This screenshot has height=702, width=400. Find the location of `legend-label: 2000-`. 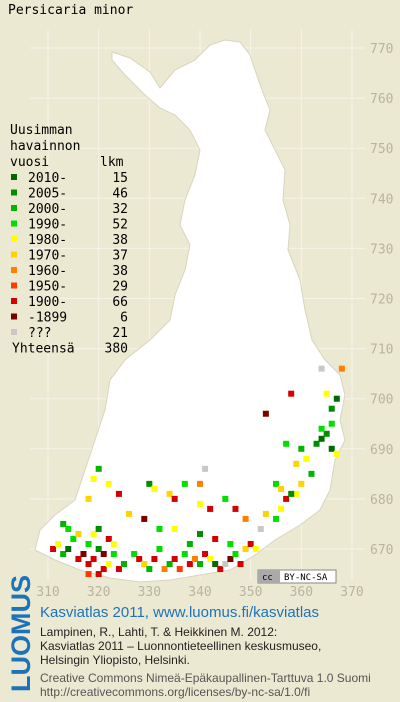

legend-label: 2000- is located at coordinates (47, 209).